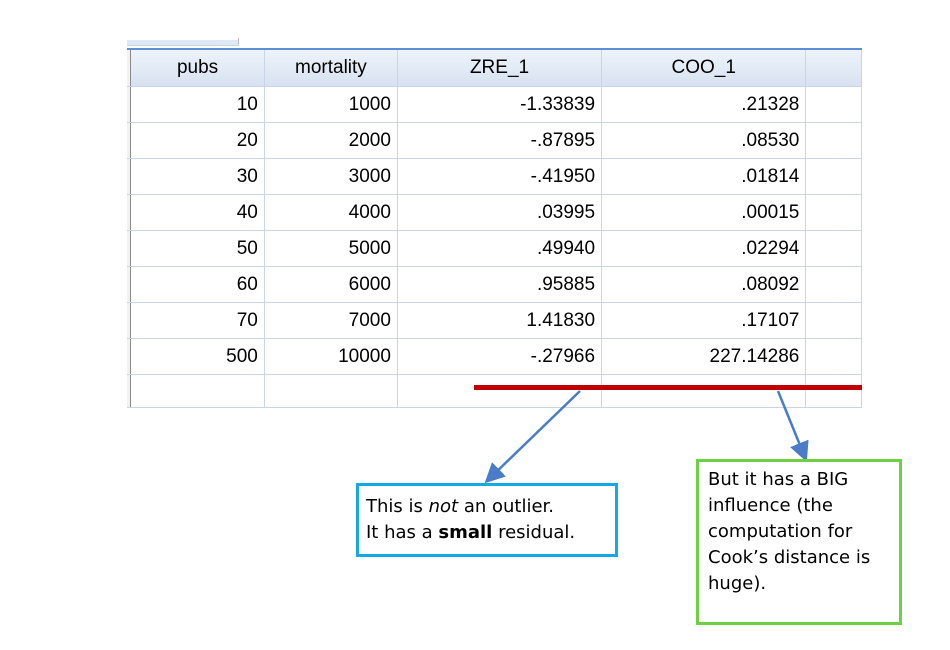 The image size is (950, 650). I want to click on cell-mortality: 6000, so click(331, 284).